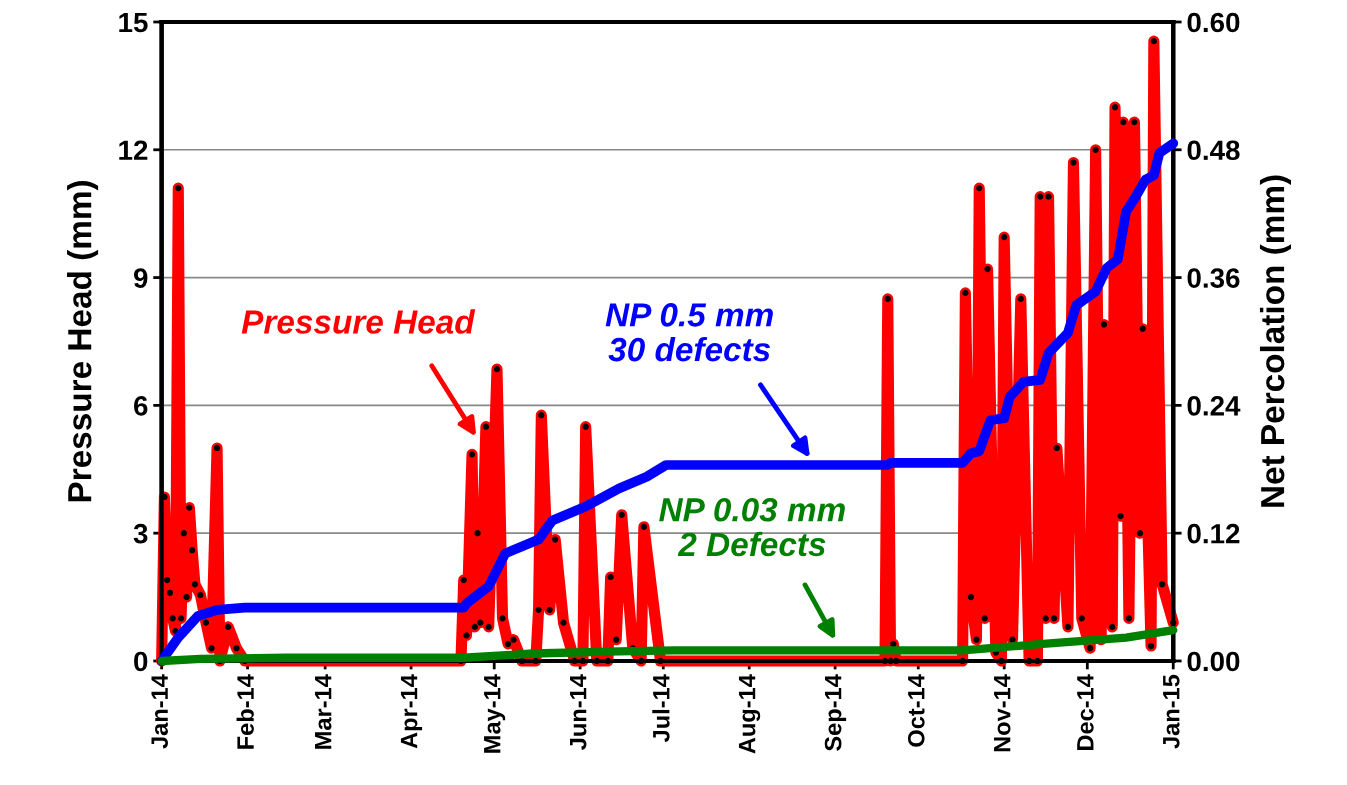 Image resolution: width=1347 pixels, height=785 pixels. What do you see at coordinates (1213, 533) in the screenshot?
I see `y2-tick-label: 0.12` at bounding box center [1213, 533].